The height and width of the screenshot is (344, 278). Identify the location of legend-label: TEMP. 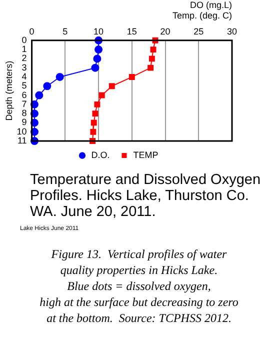
(145, 155).